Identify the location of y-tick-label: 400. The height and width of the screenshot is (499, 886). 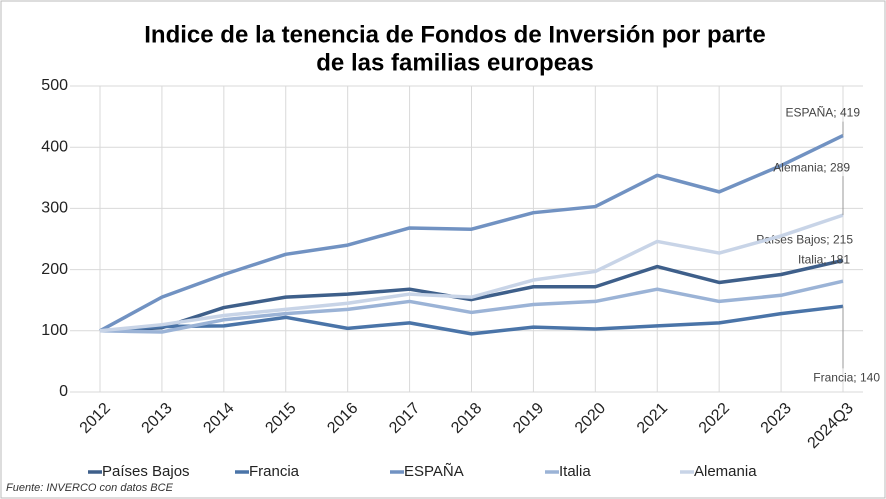
(54, 146).